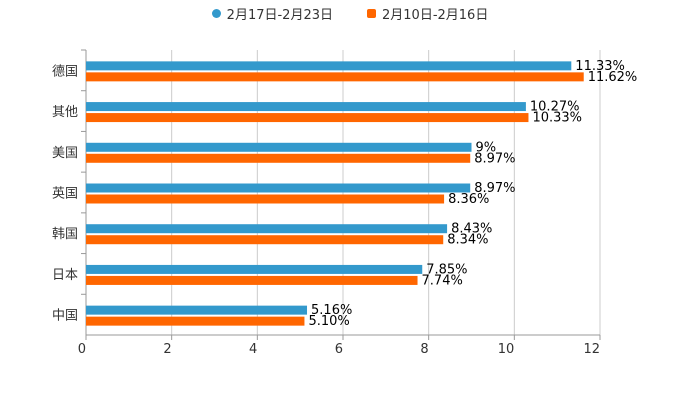  What do you see at coordinates (167, 349) in the screenshot?
I see `x-tick-label-2: 2` at bounding box center [167, 349].